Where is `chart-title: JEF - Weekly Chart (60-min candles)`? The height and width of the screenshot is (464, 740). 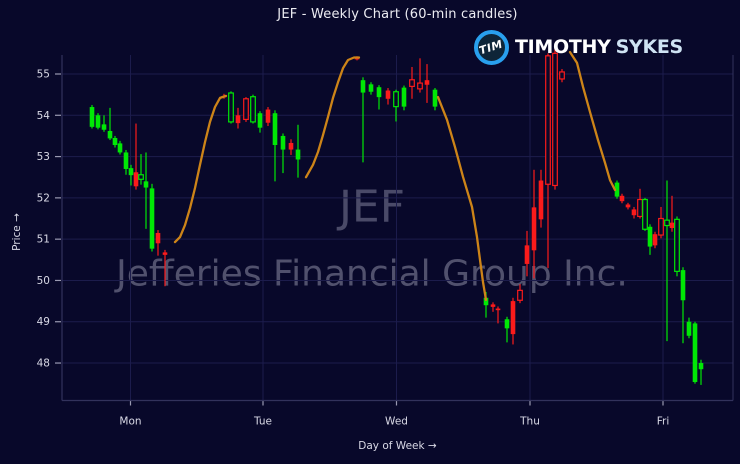
chart-title: JEF - Weekly Chart (60-min candles) is located at coordinates (397, 14).